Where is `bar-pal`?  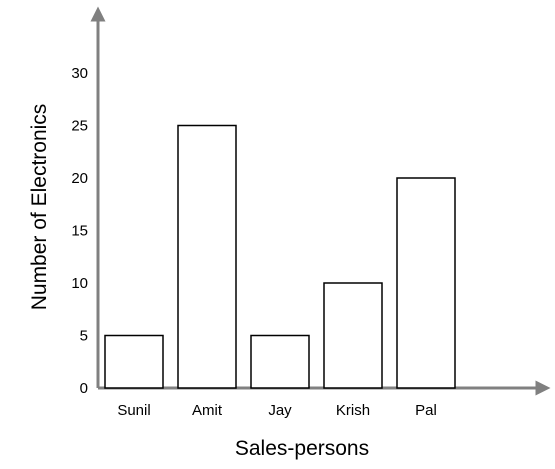 bar-pal is located at coordinates (426, 283).